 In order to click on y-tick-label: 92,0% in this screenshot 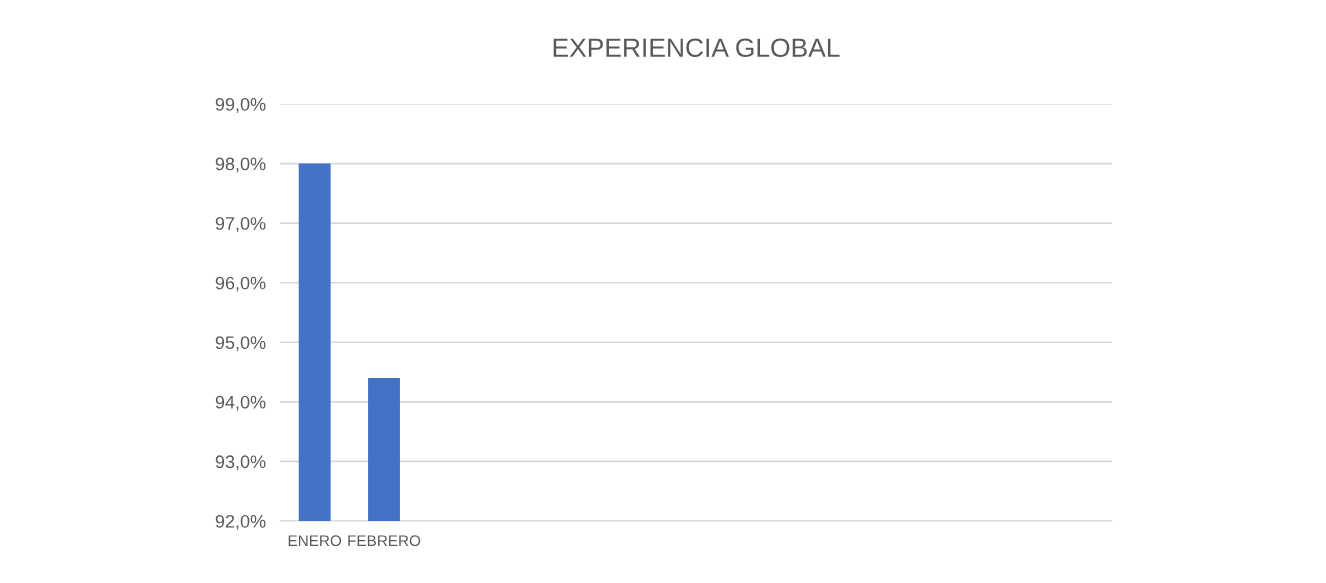, I will do `click(240, 522)`.